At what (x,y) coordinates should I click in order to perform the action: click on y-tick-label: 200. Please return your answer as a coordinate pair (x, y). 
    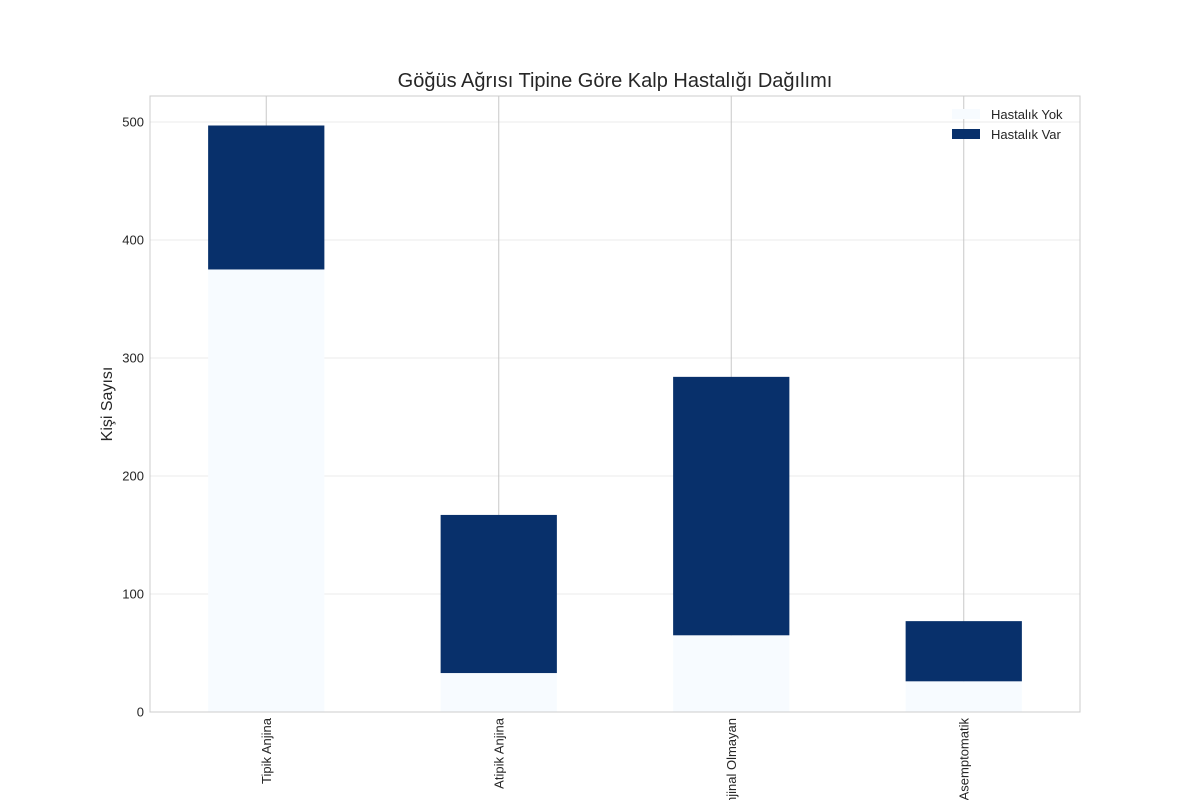
    Looking at the image, I should click on (133, 475).